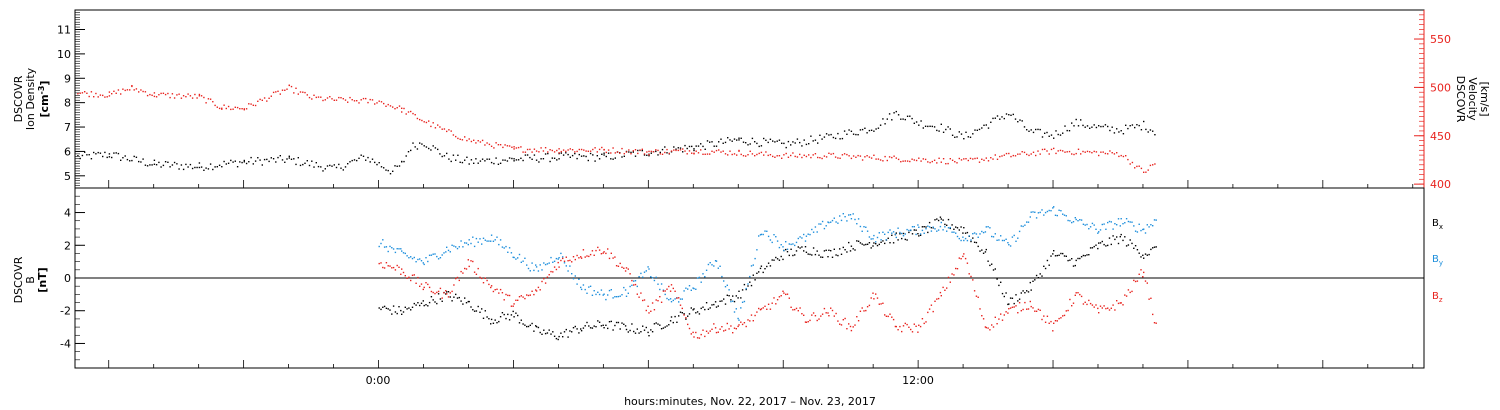 The width and height of the screenshot is (1500, 410). I want to click on unit-prefix: [cm, so click(44, 105).